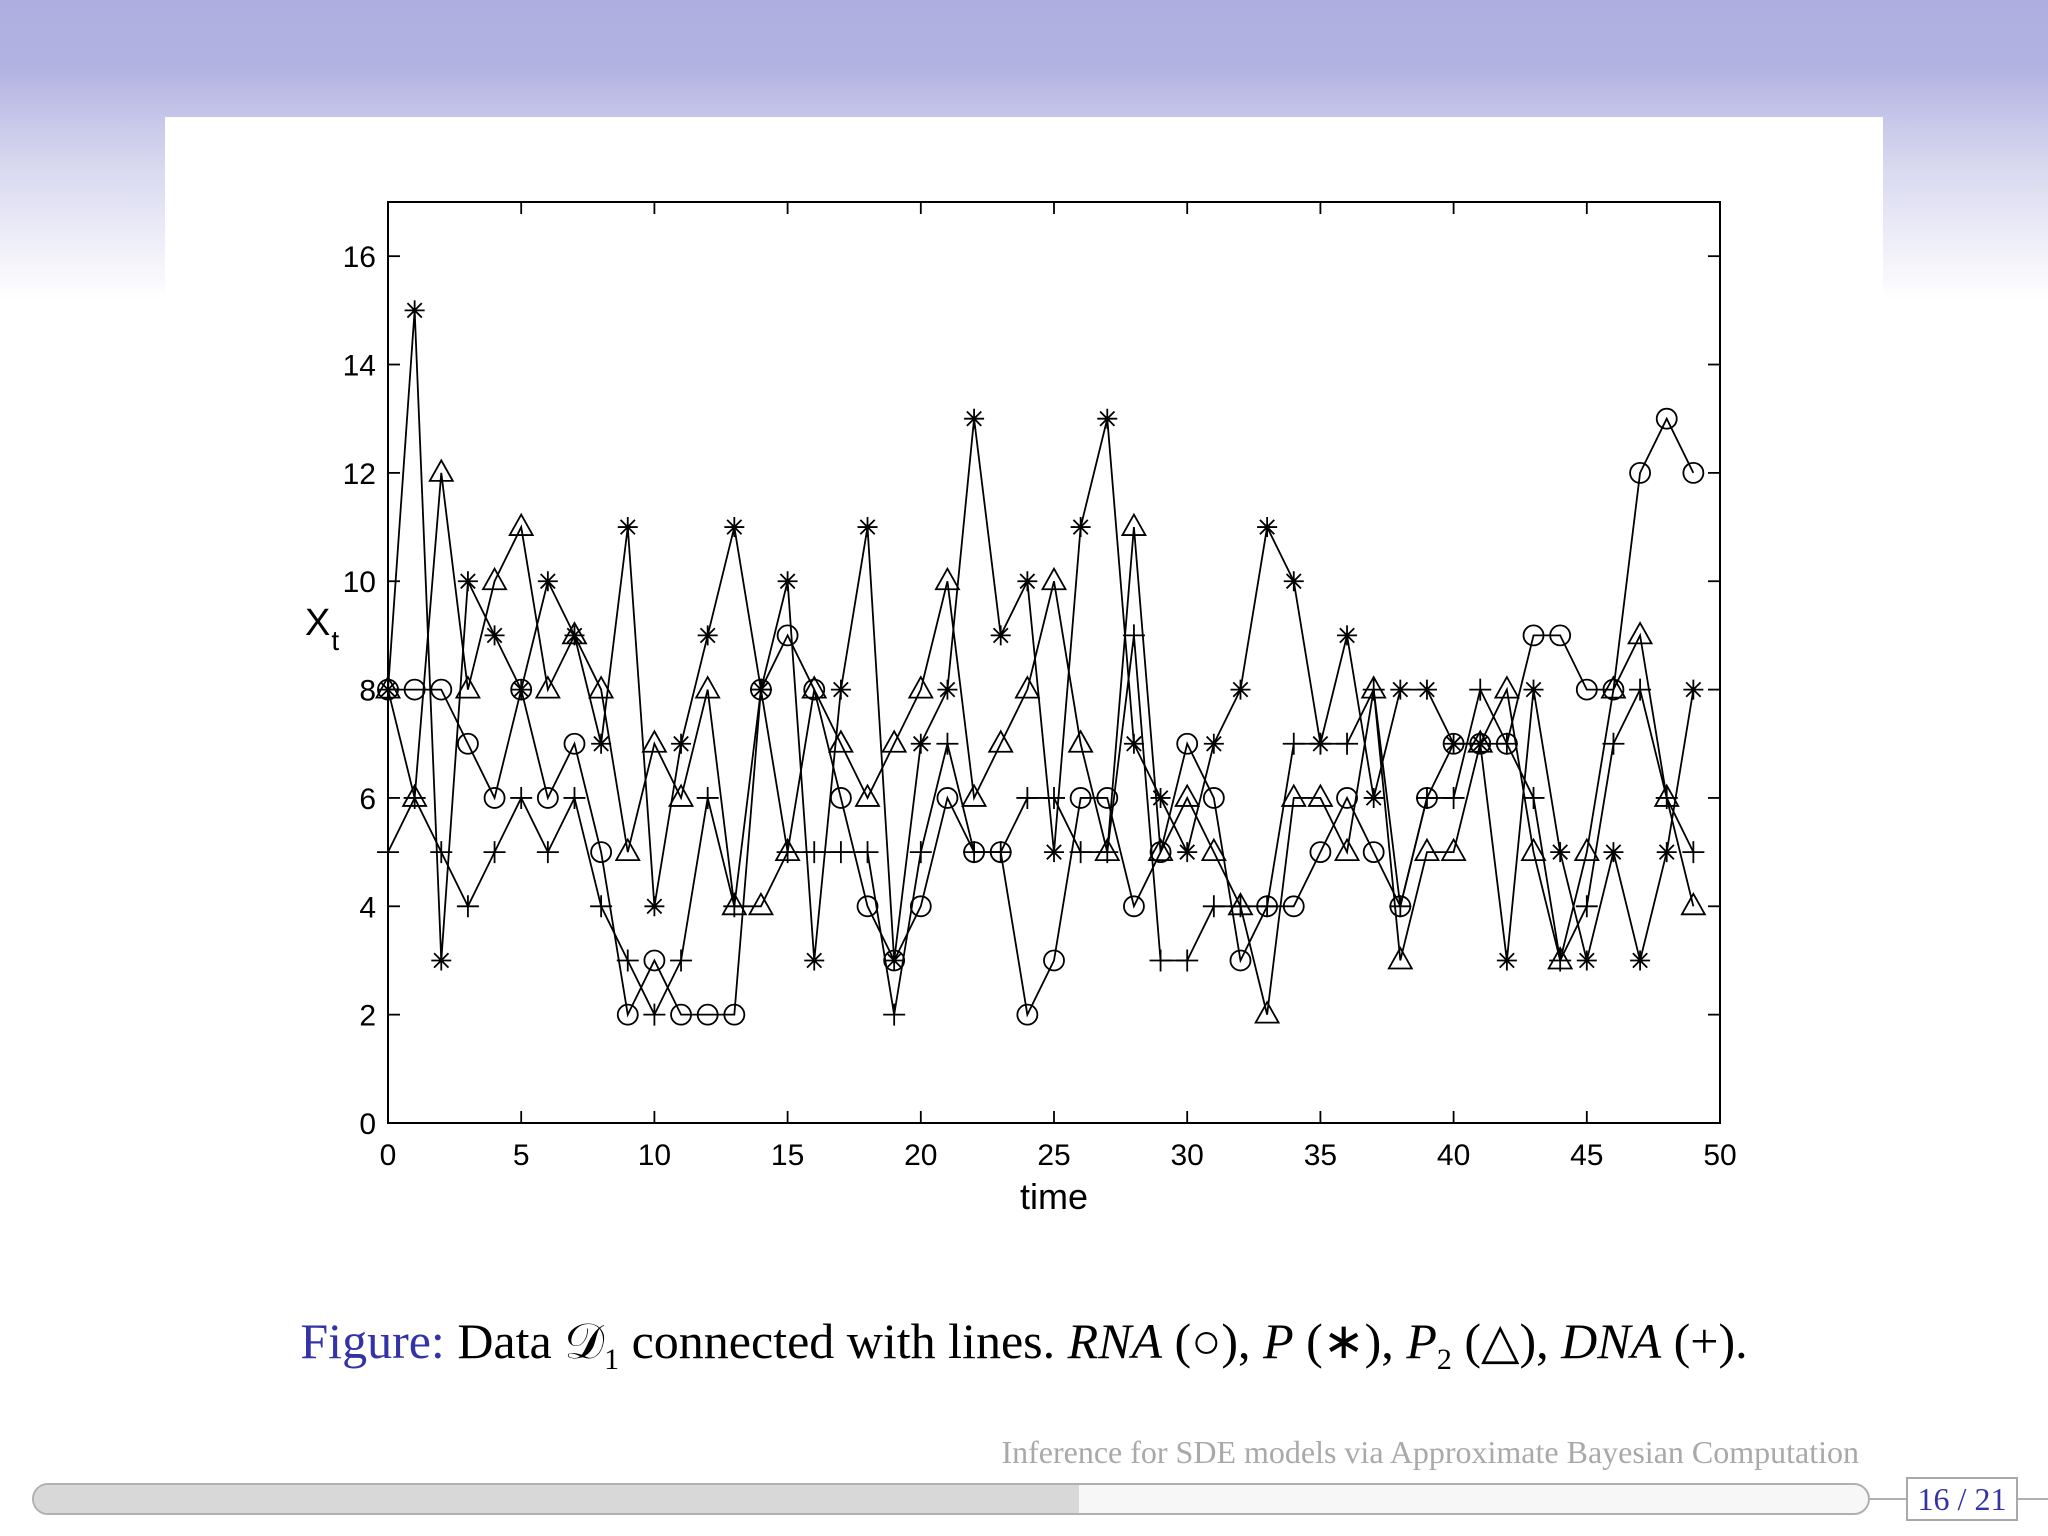 This screenshot has width=2048, height=1536. Describe the element at coordinates (372, 1341) in the screenshot. I see `figure-label: Figure:` at that location.